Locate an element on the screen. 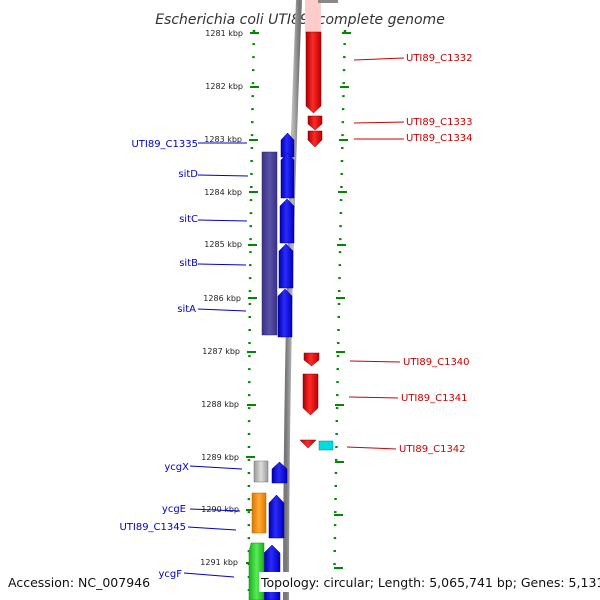 The width and height of the screenshot is (600, 600). gene-utii89-c1333 is located at coordinates (315, 123).